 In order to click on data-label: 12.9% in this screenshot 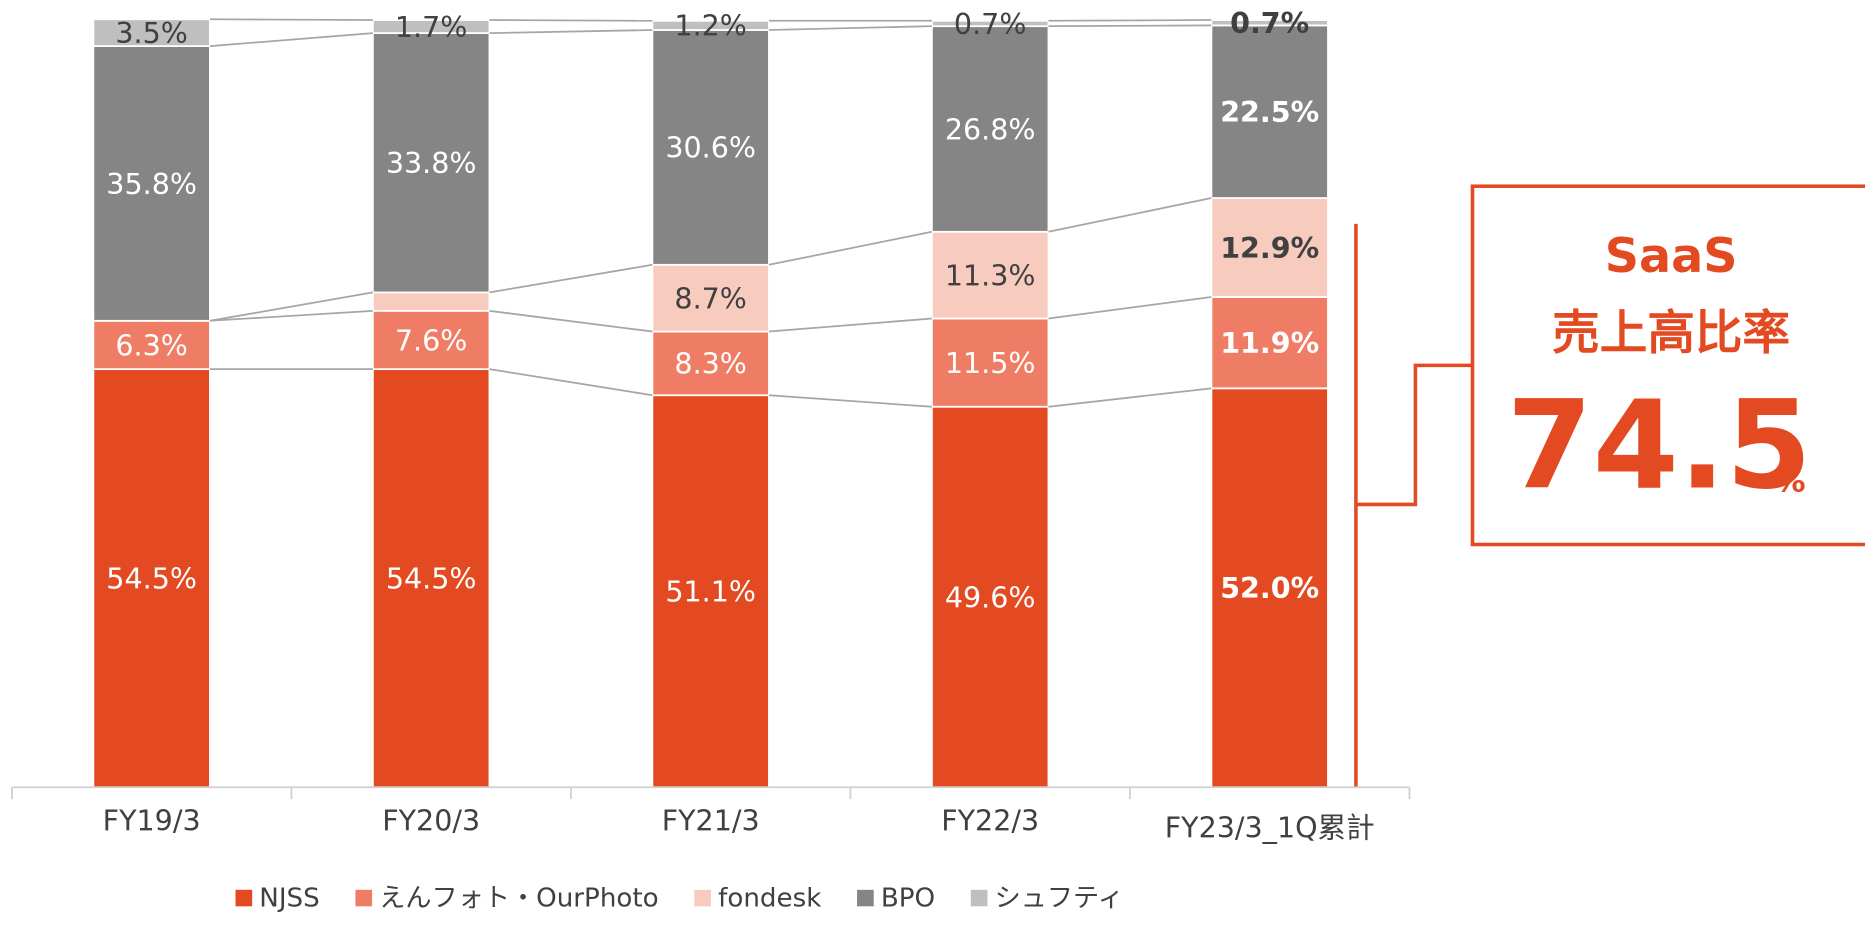, I will do `click(1269, 248)`.